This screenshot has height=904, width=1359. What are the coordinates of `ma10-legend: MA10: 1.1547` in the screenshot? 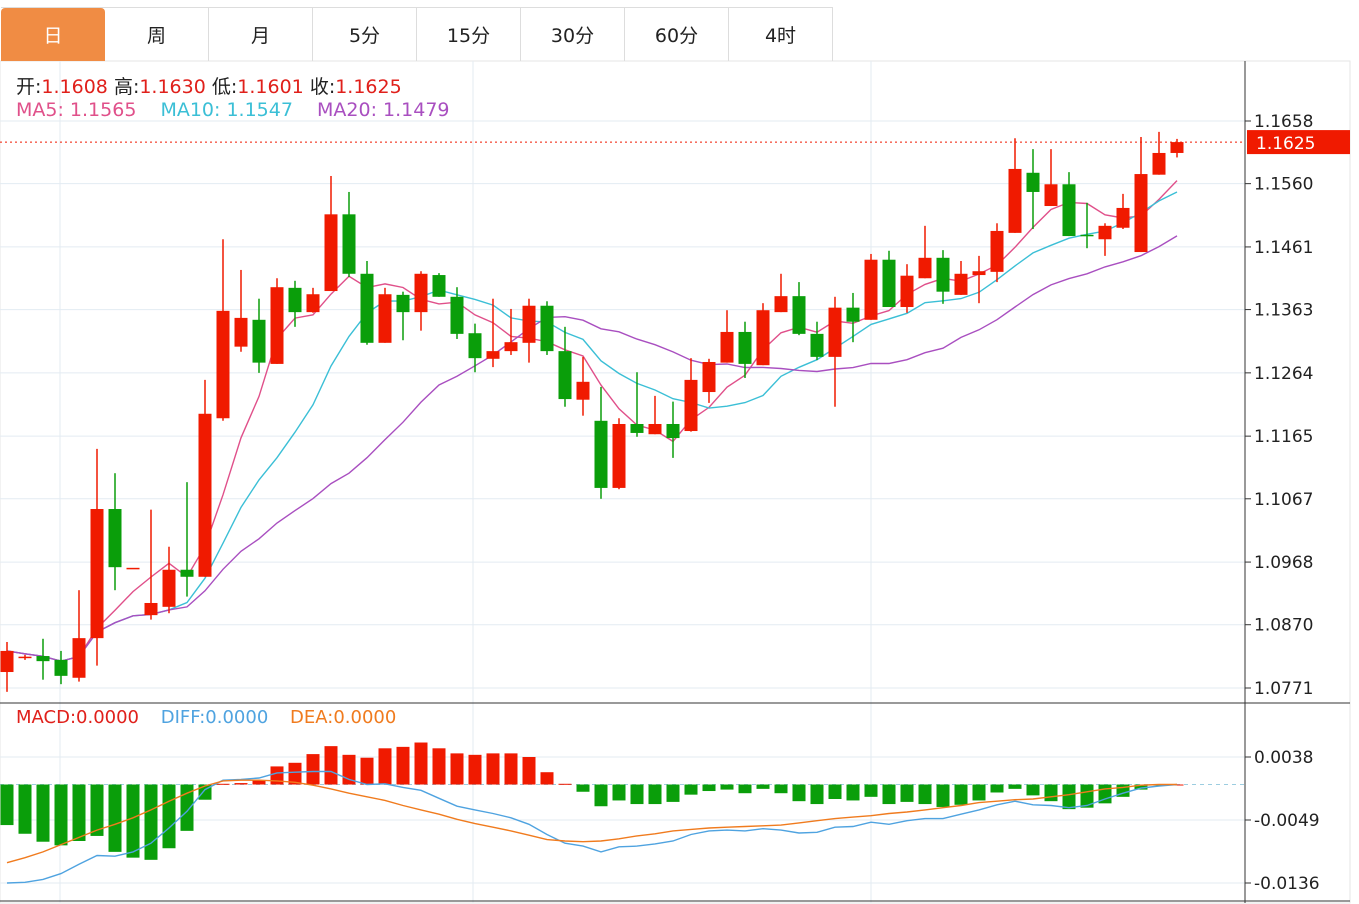 It's located at (226, 110).